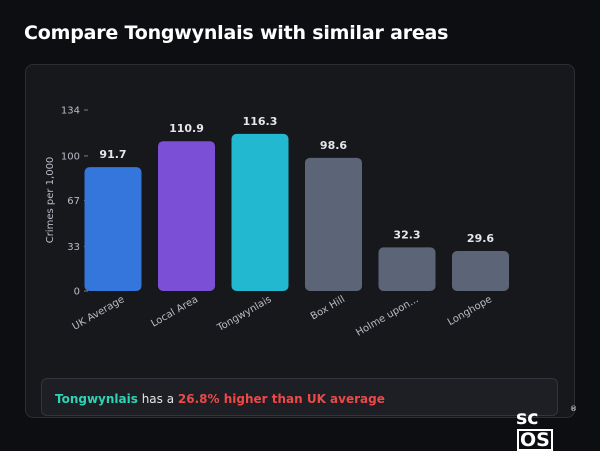 This screenshot has height=451, width=600. I want to click on bar-value-label: 98.6, so click(333, 145).